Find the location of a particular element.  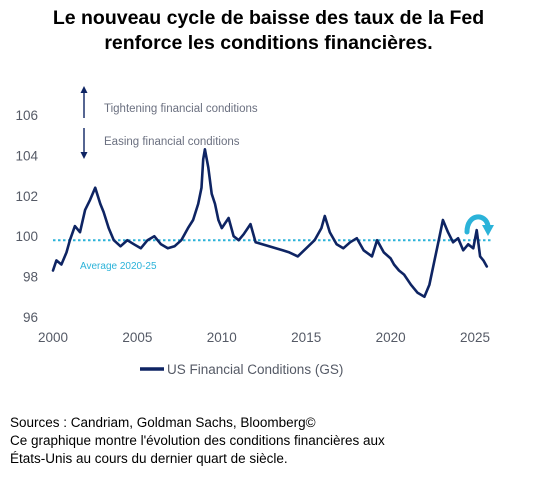

y-tick-label: 98 is located at coordinates (30, 277).